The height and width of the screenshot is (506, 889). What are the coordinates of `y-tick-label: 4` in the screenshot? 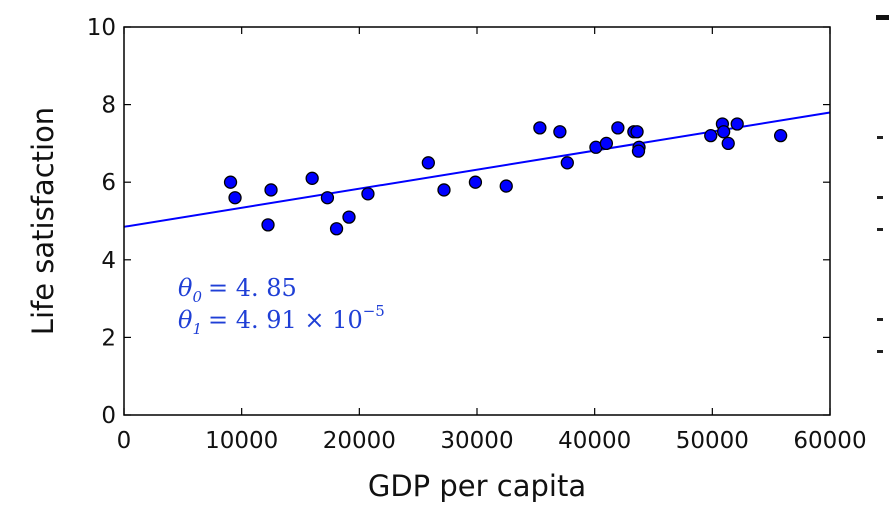 It's located at (108, 261).